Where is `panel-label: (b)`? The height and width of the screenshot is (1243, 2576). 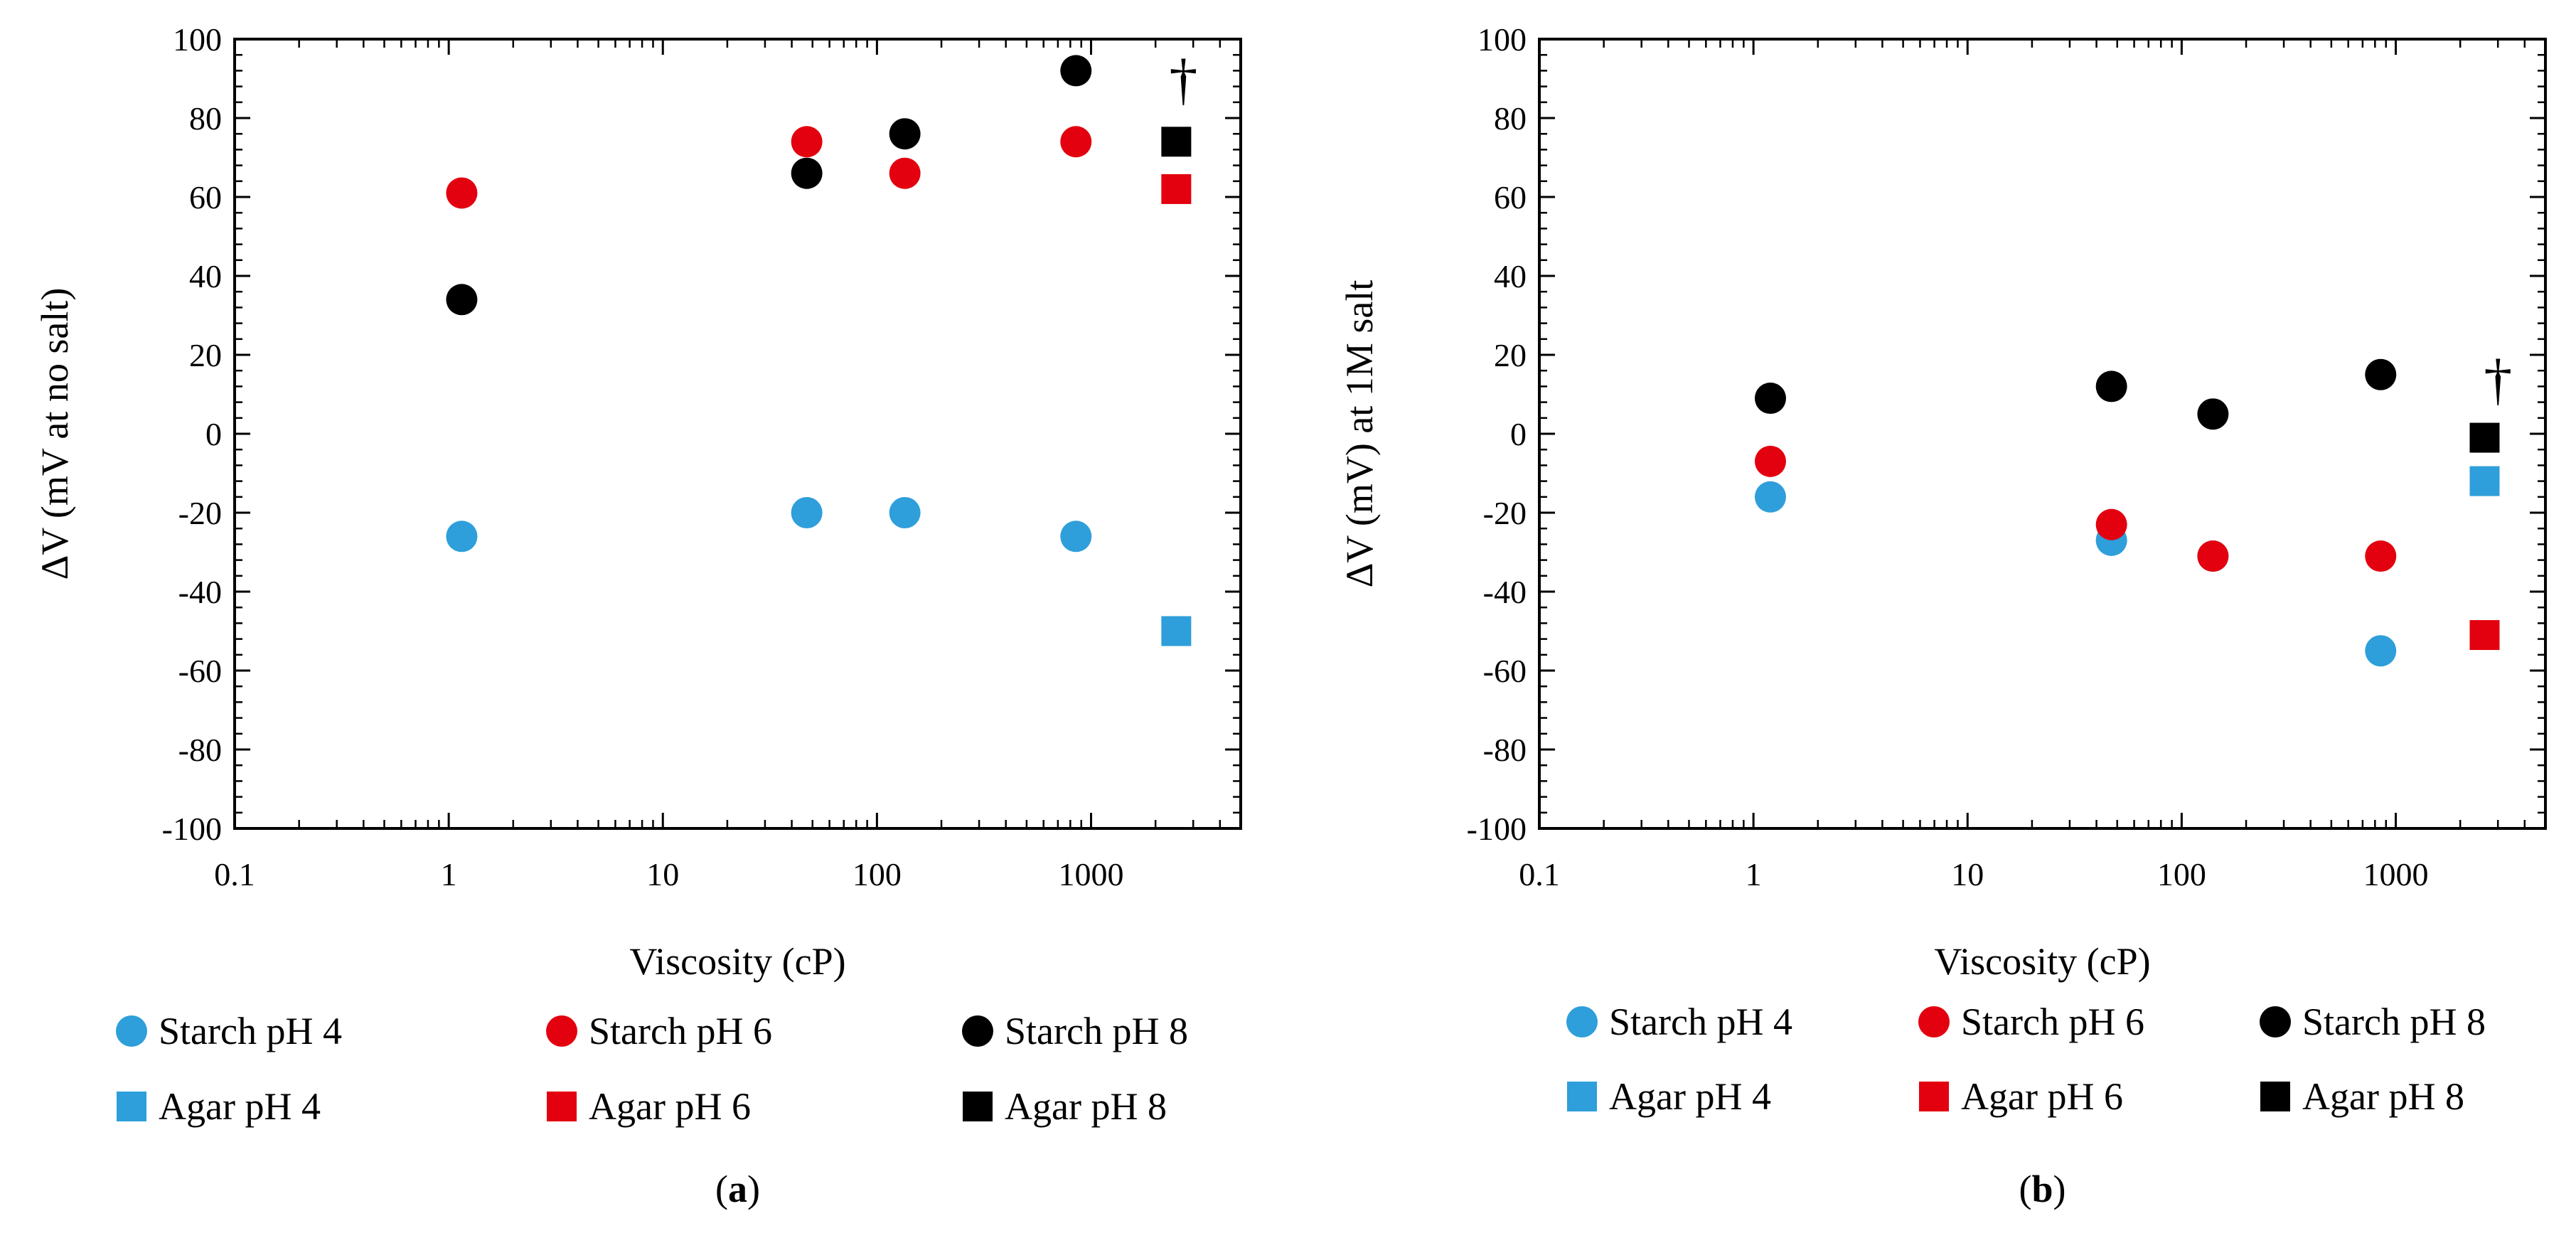
panel-label: (b) is located at coordinates (2042, 1189).